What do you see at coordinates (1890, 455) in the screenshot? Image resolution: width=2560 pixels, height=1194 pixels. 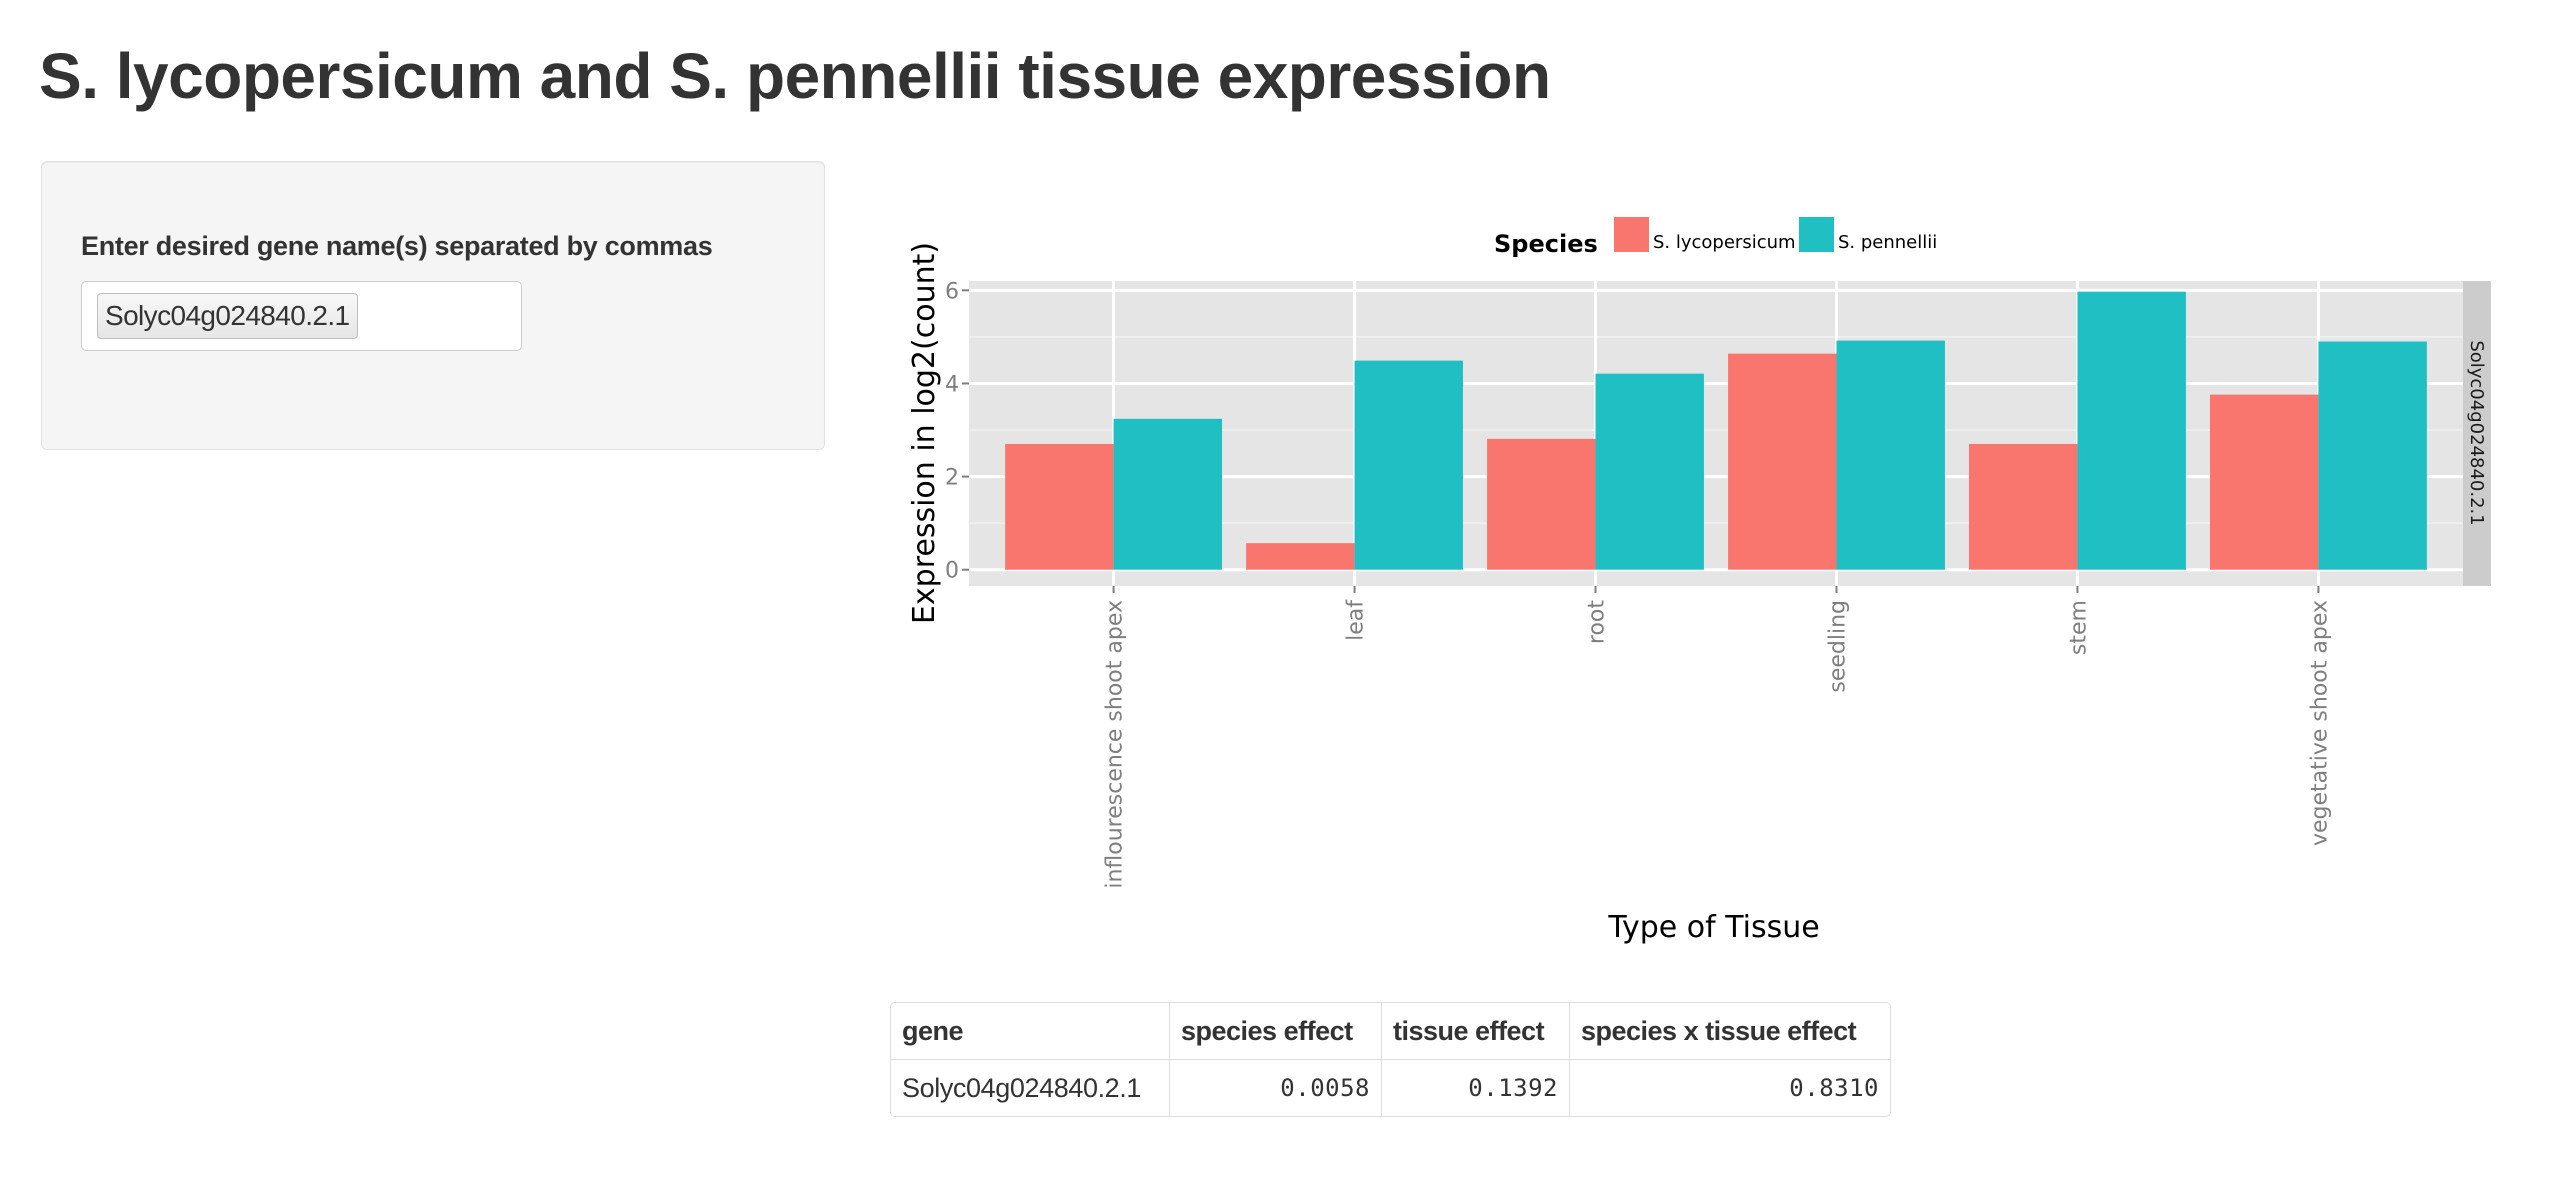 I see `bar-pennellii-seedling` at bounding box center [1890, 455].